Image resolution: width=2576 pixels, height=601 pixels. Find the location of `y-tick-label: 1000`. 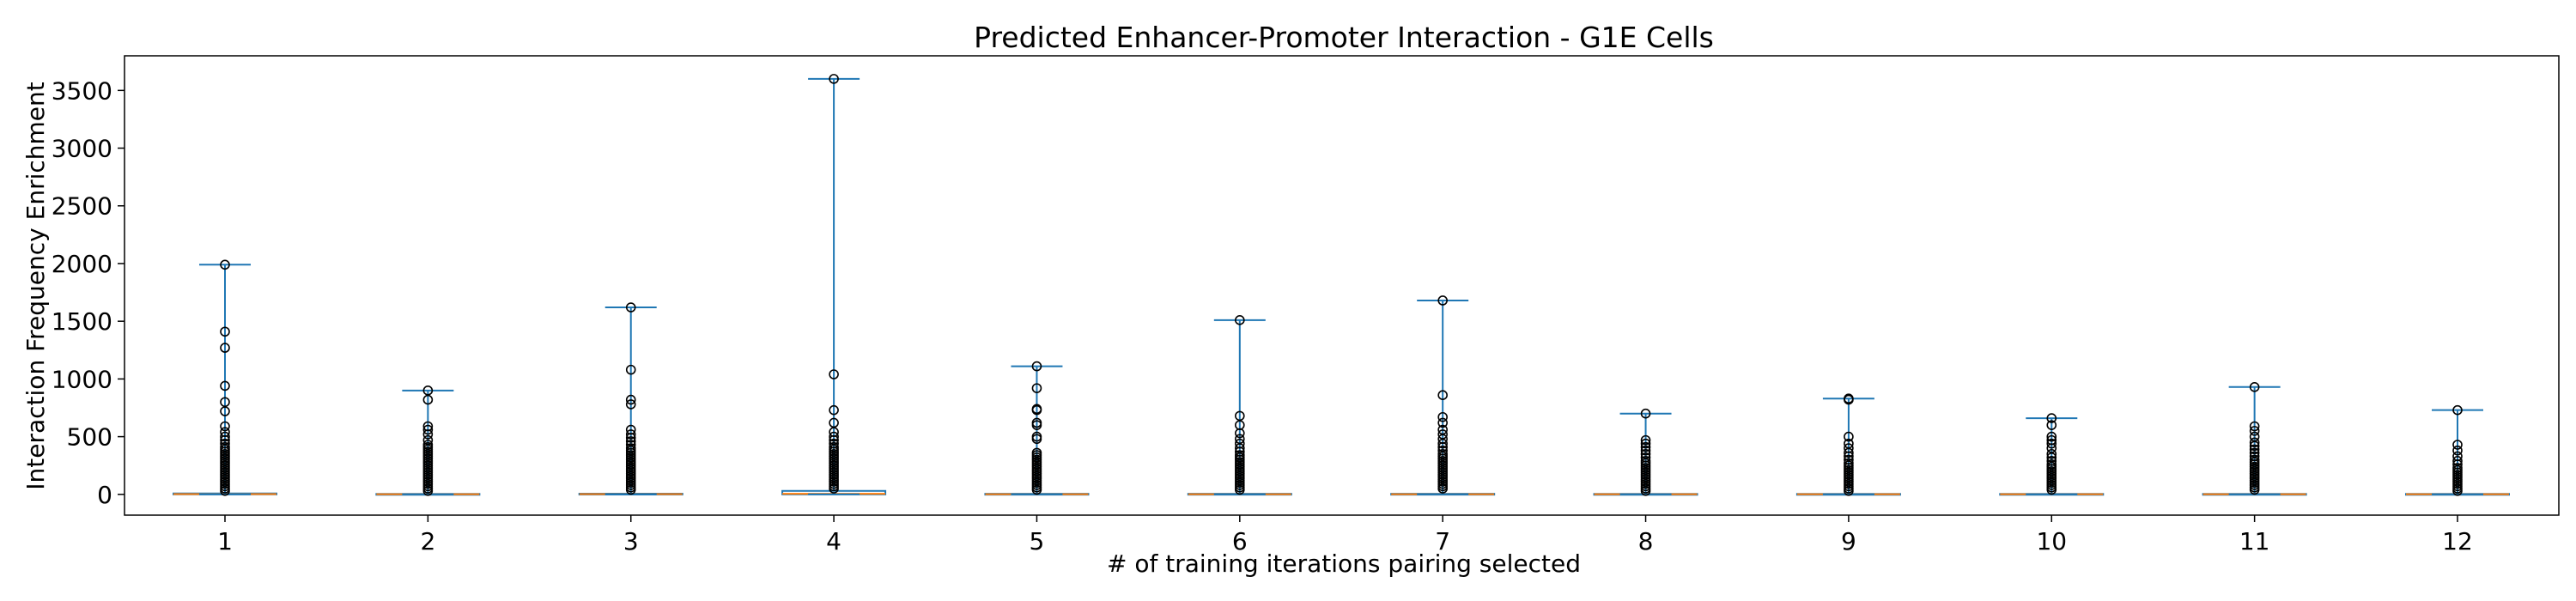

y-tick-label: 1000 is located at coordinates (82, 379).